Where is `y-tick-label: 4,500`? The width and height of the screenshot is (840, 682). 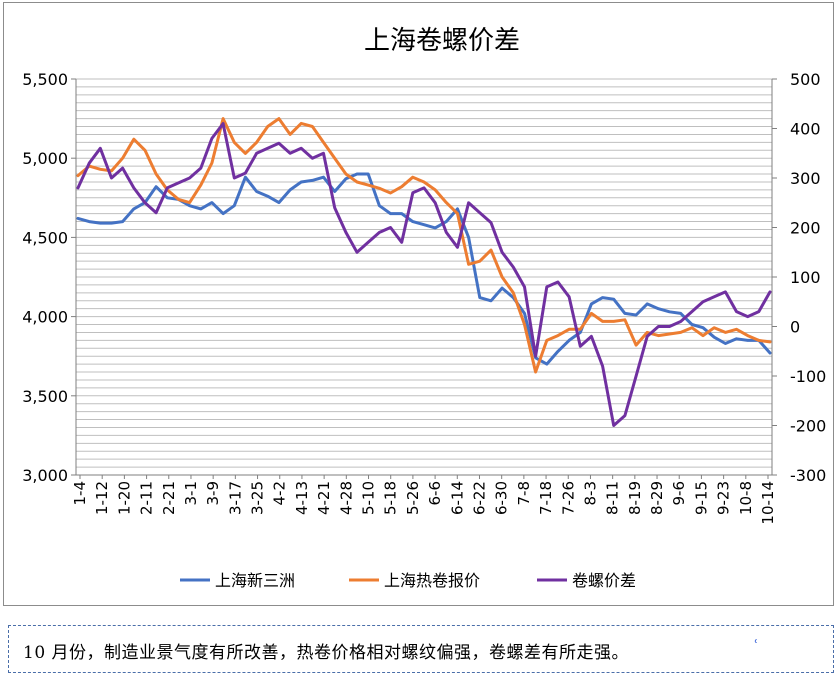
y-tick-label: 4,500 is located at coordinates (45, 237).